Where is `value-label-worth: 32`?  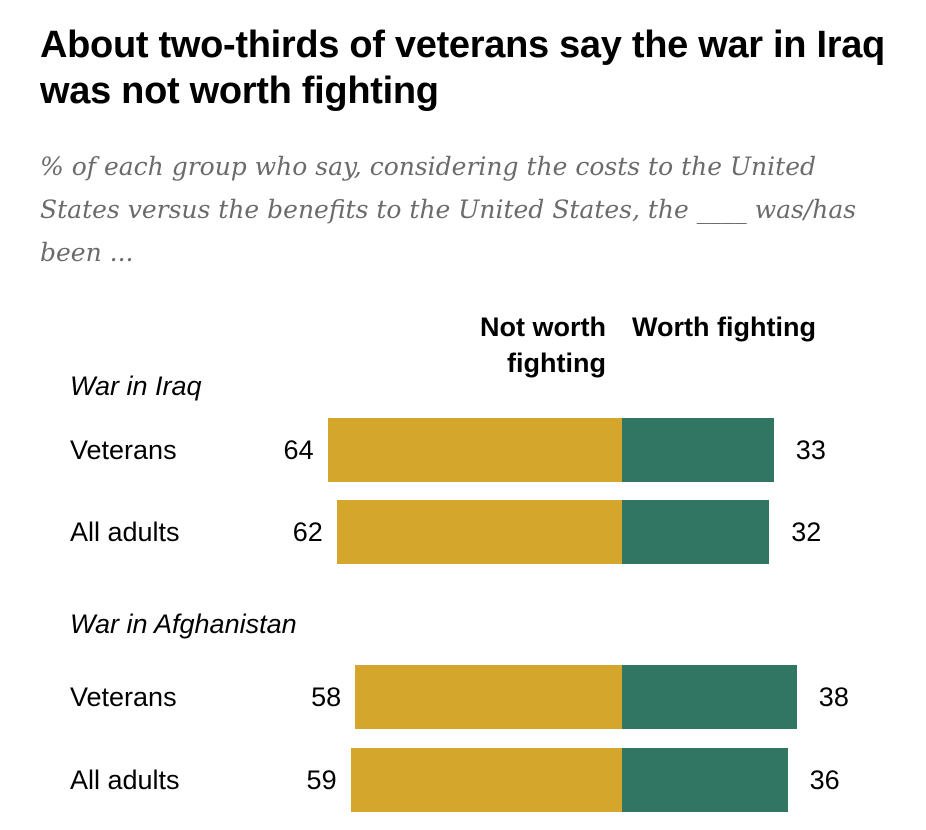 value-label-worth: 32 is located at coordinates (806, 532).